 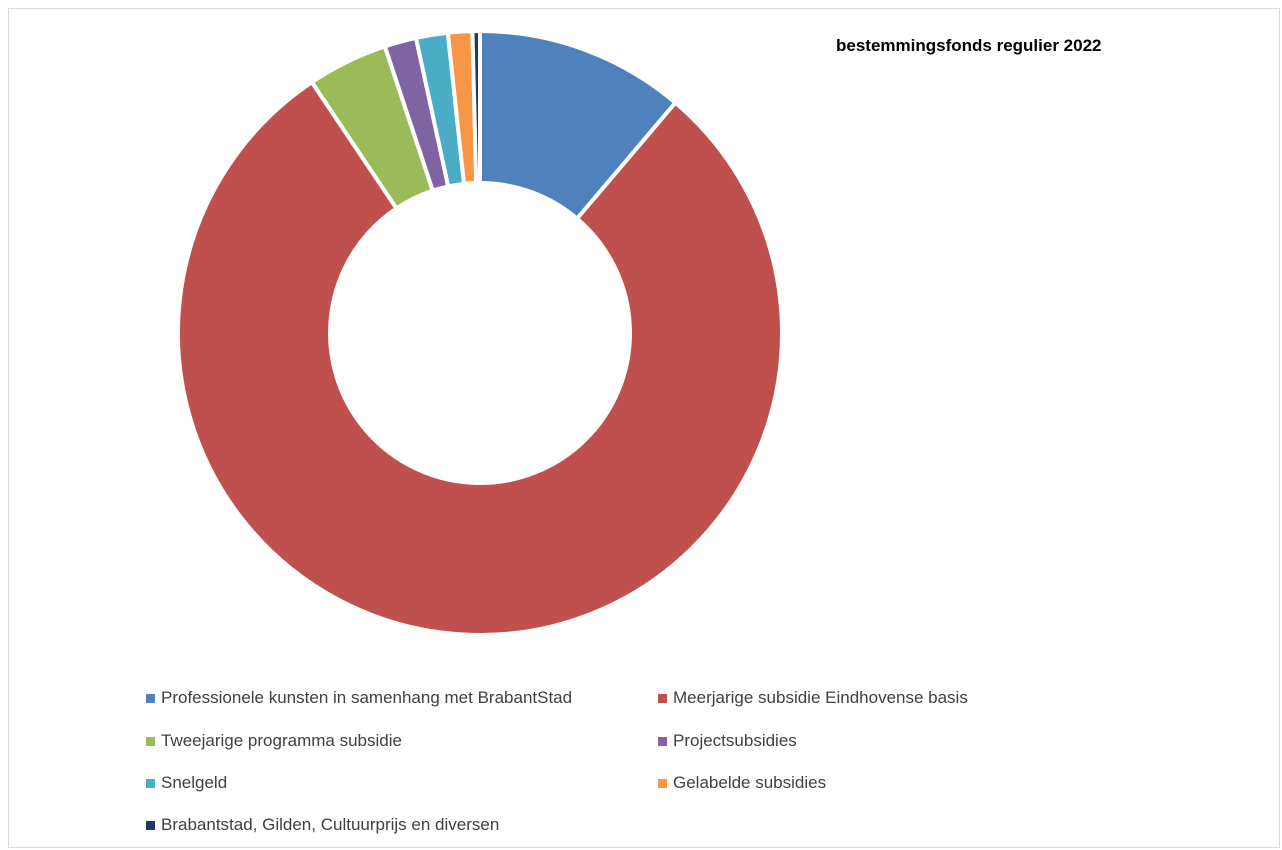 I want to click on legend-item: Gelabelde subsidies, so click(x=742, y=783).